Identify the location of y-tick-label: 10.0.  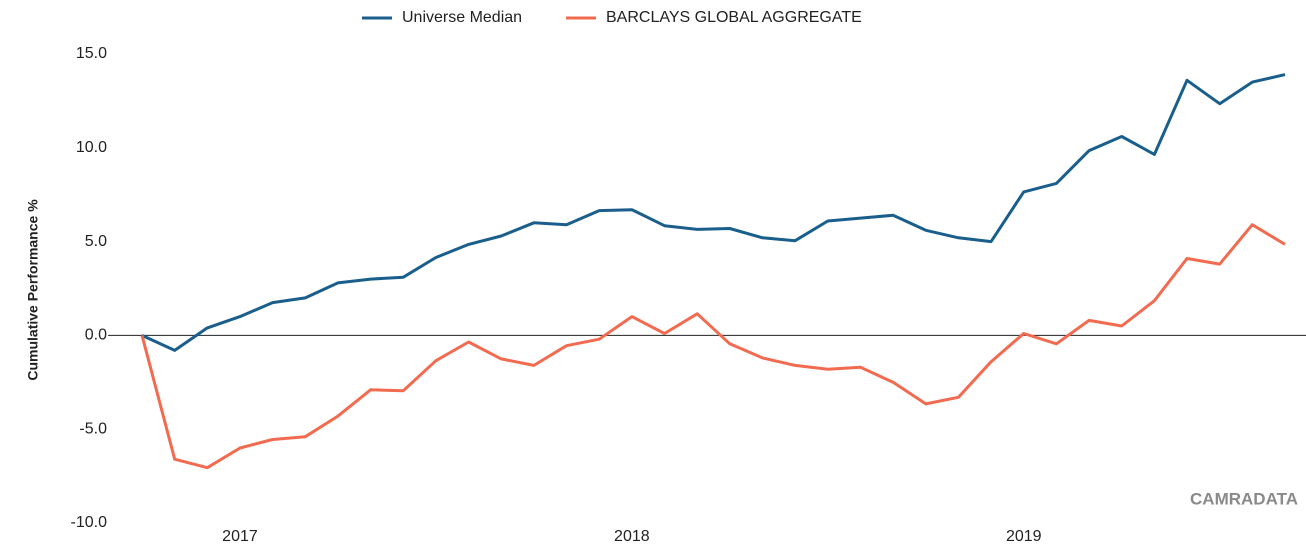
(91, 147).